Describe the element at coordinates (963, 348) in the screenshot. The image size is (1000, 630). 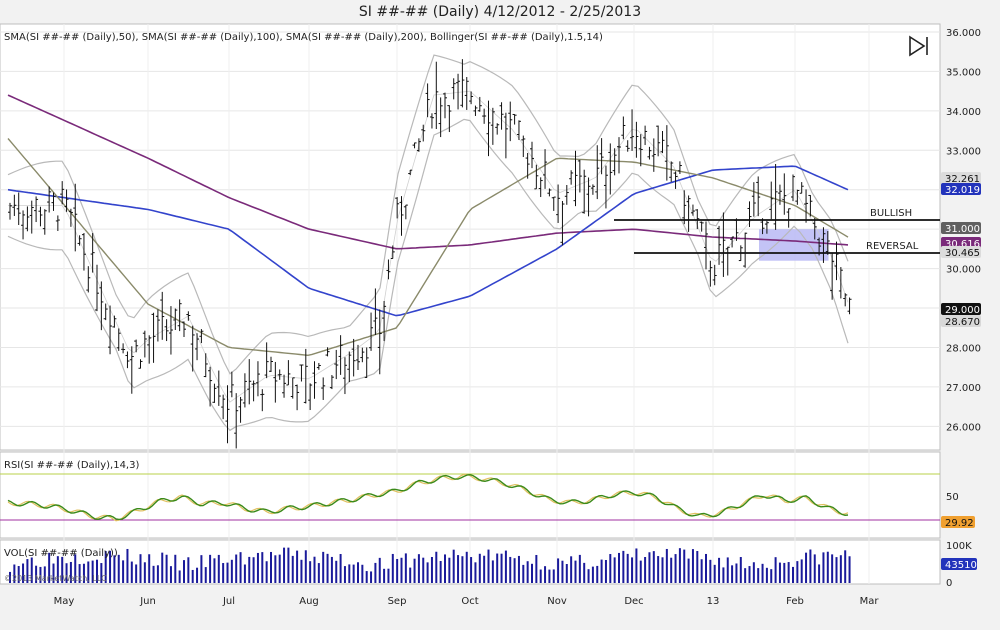
I see `price-tick-8: 28.000` at that location.